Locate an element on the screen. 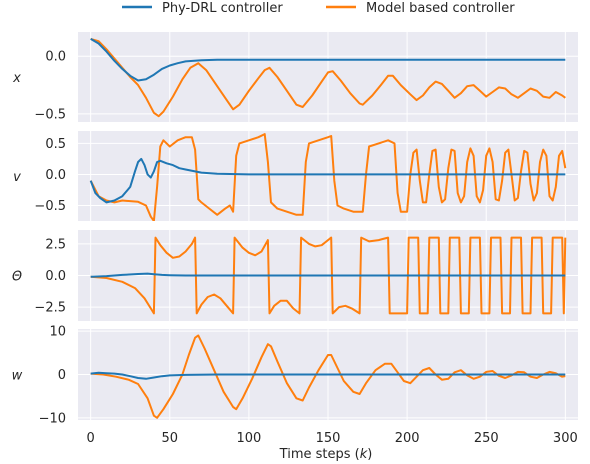 The height and width of the screenshot is (464, 590). y-tick-label: 0.5 is located at coordinates (55, 144).